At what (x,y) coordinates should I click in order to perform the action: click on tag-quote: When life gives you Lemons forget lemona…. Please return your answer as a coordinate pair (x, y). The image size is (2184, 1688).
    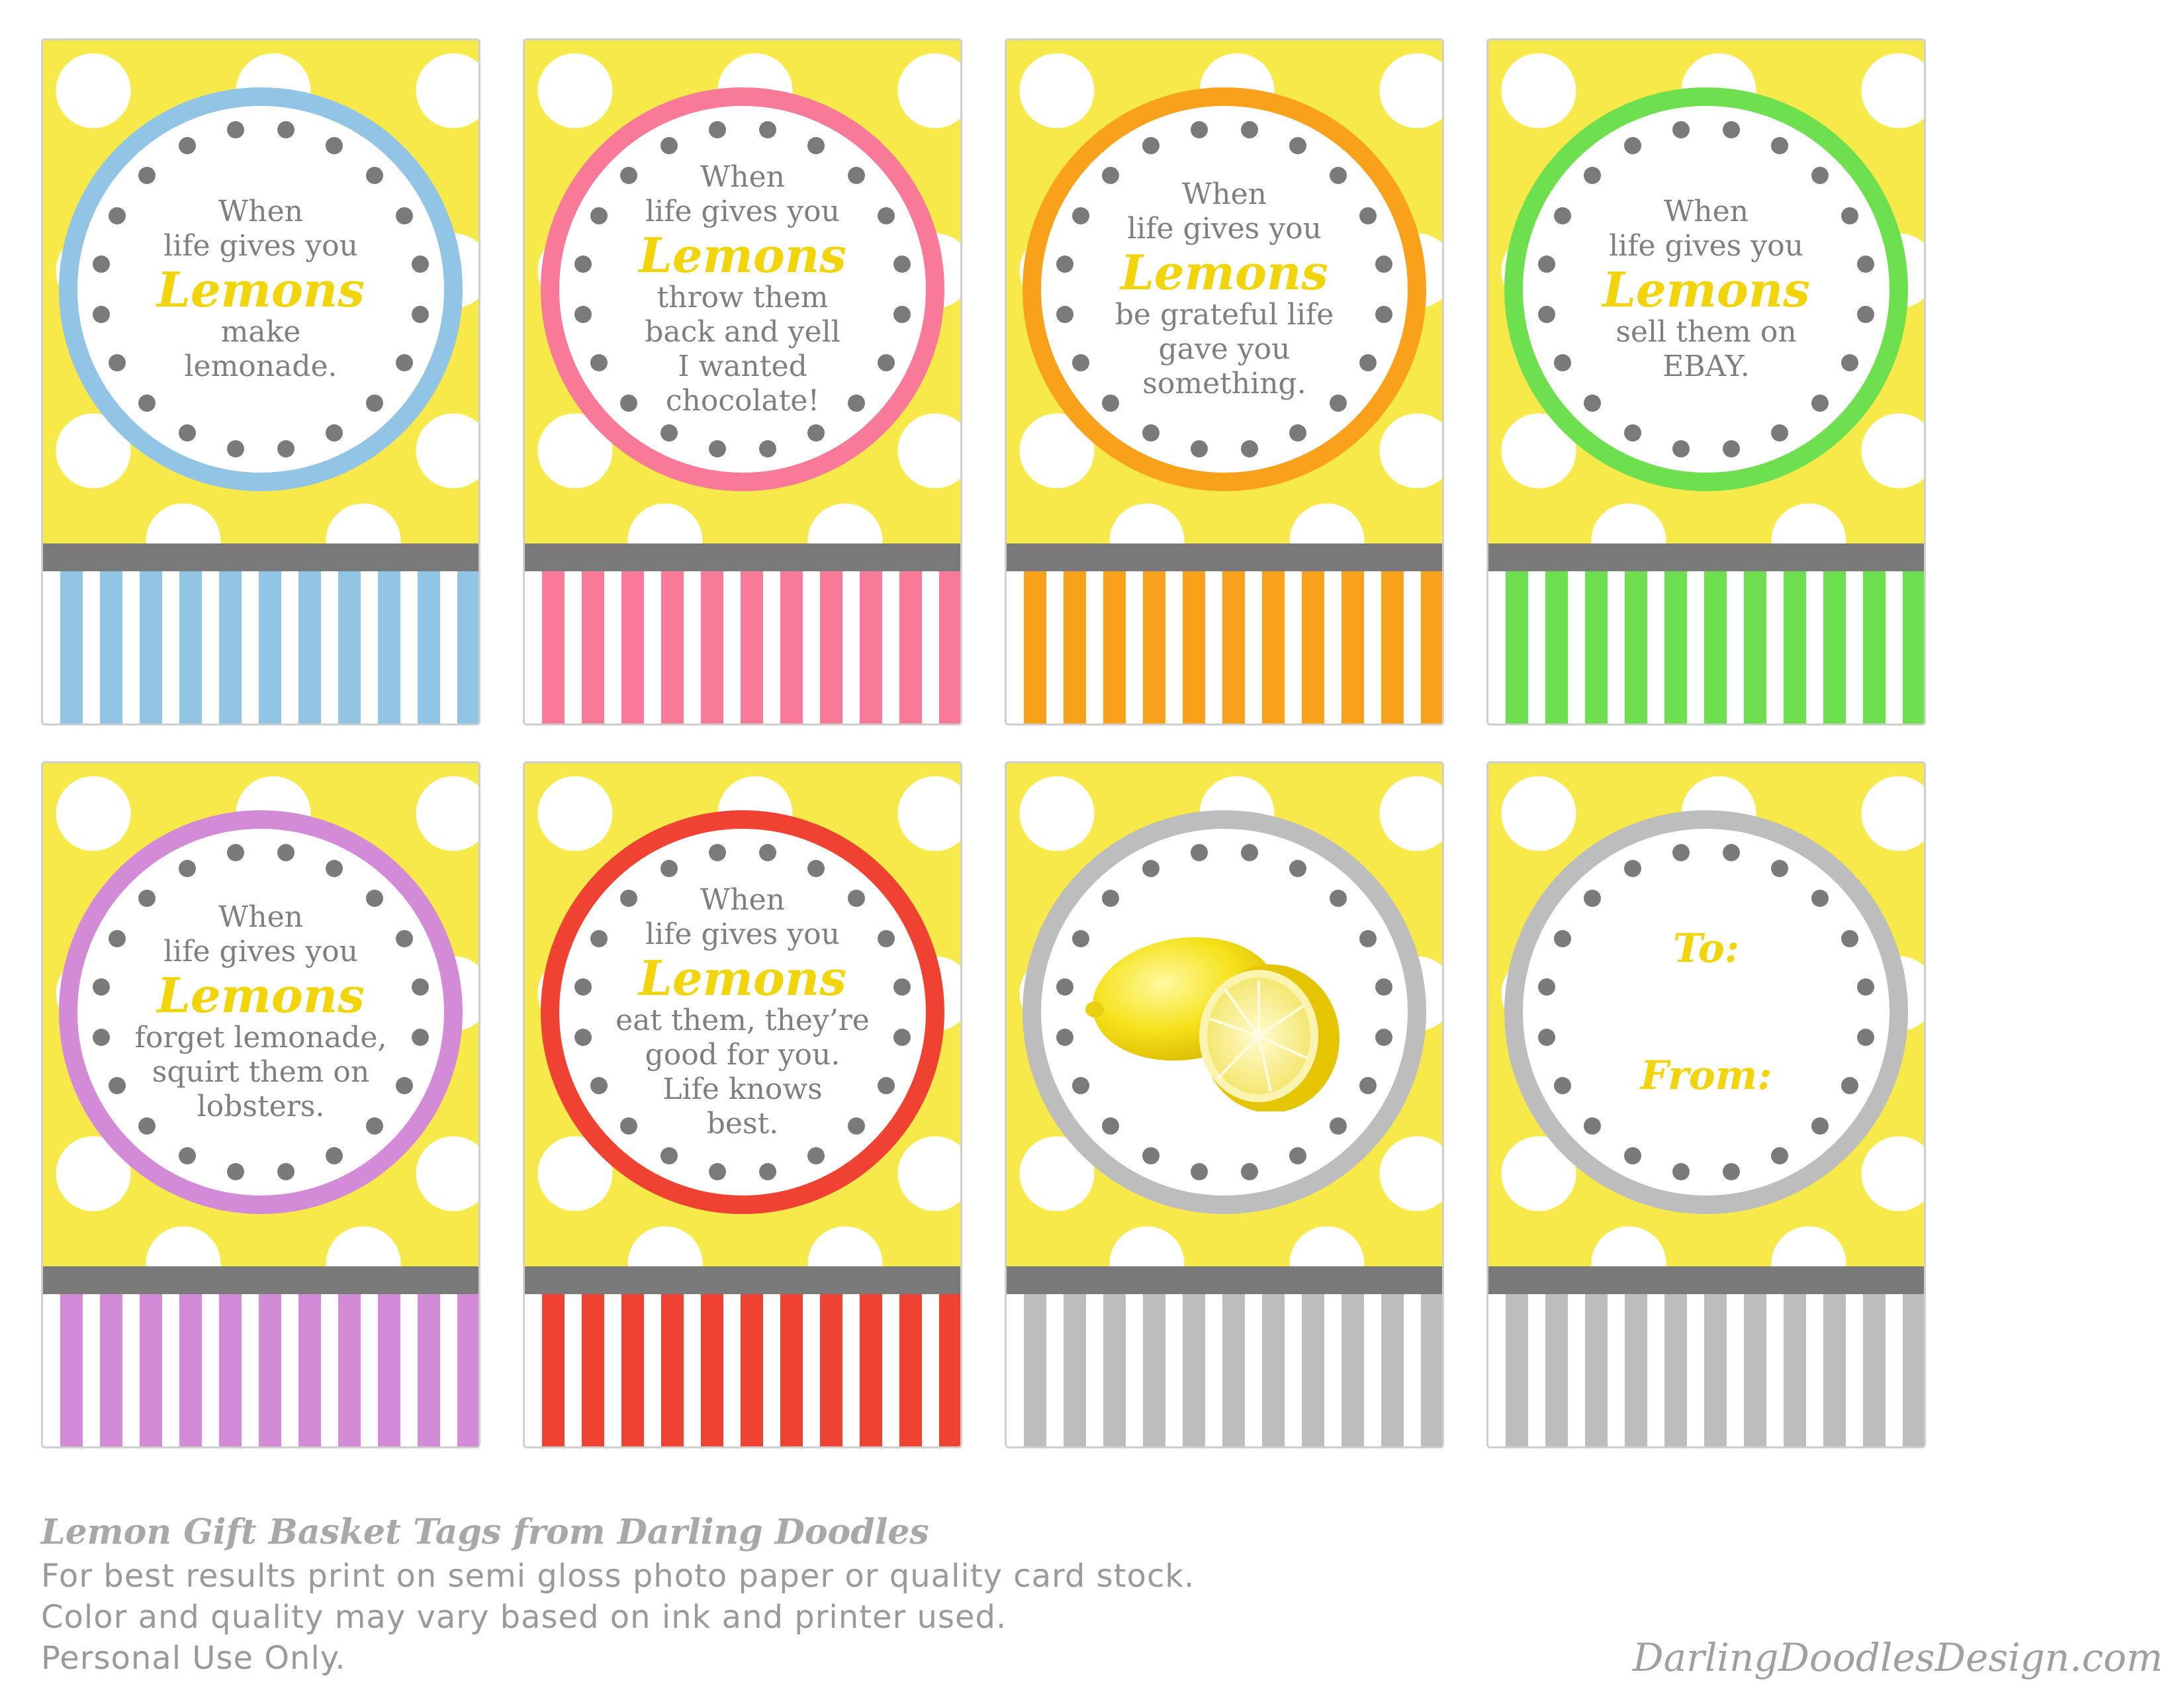
    Looking at the image, I should click on (260, 1012).